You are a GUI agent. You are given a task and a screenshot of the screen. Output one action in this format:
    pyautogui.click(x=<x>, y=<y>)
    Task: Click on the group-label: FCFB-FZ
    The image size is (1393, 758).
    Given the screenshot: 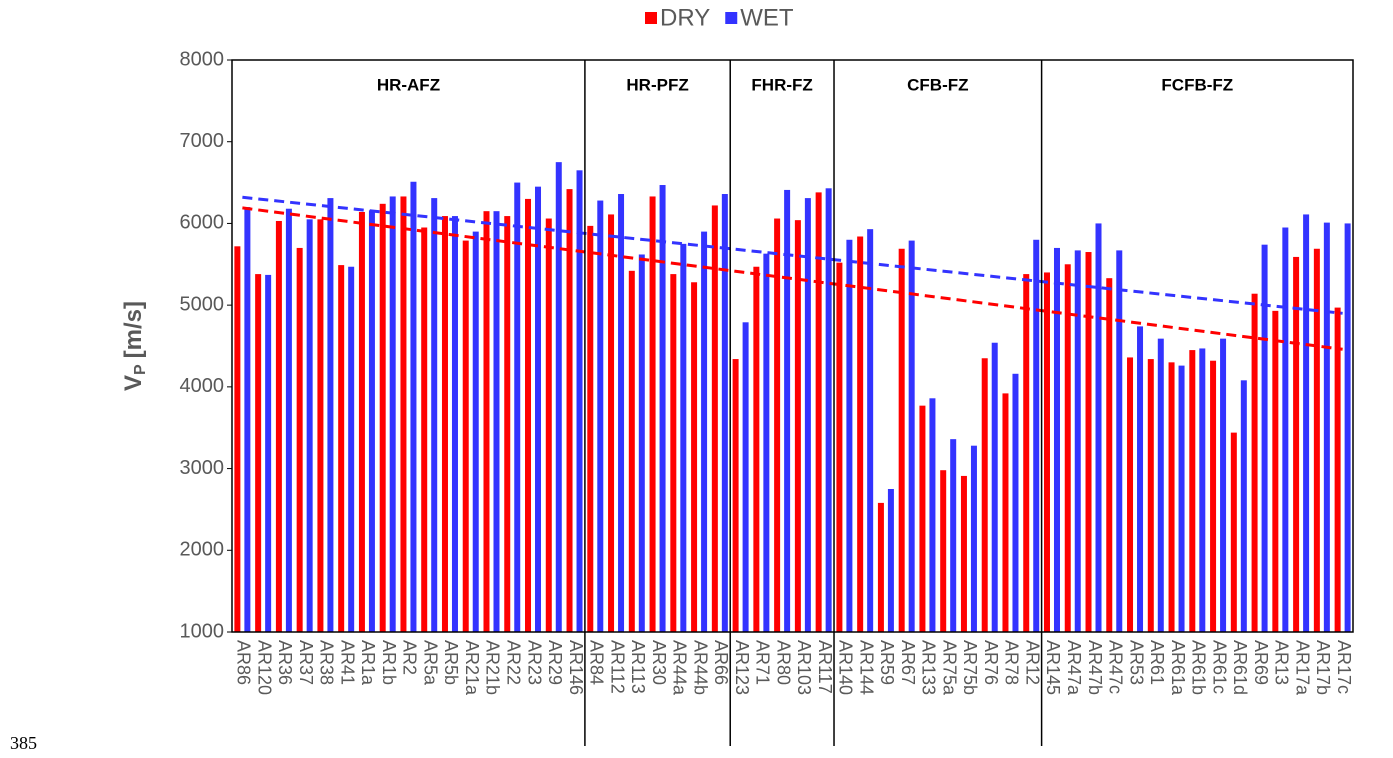 What is the action you would take?
    pyautogui.click(x=1197, y=84)
    